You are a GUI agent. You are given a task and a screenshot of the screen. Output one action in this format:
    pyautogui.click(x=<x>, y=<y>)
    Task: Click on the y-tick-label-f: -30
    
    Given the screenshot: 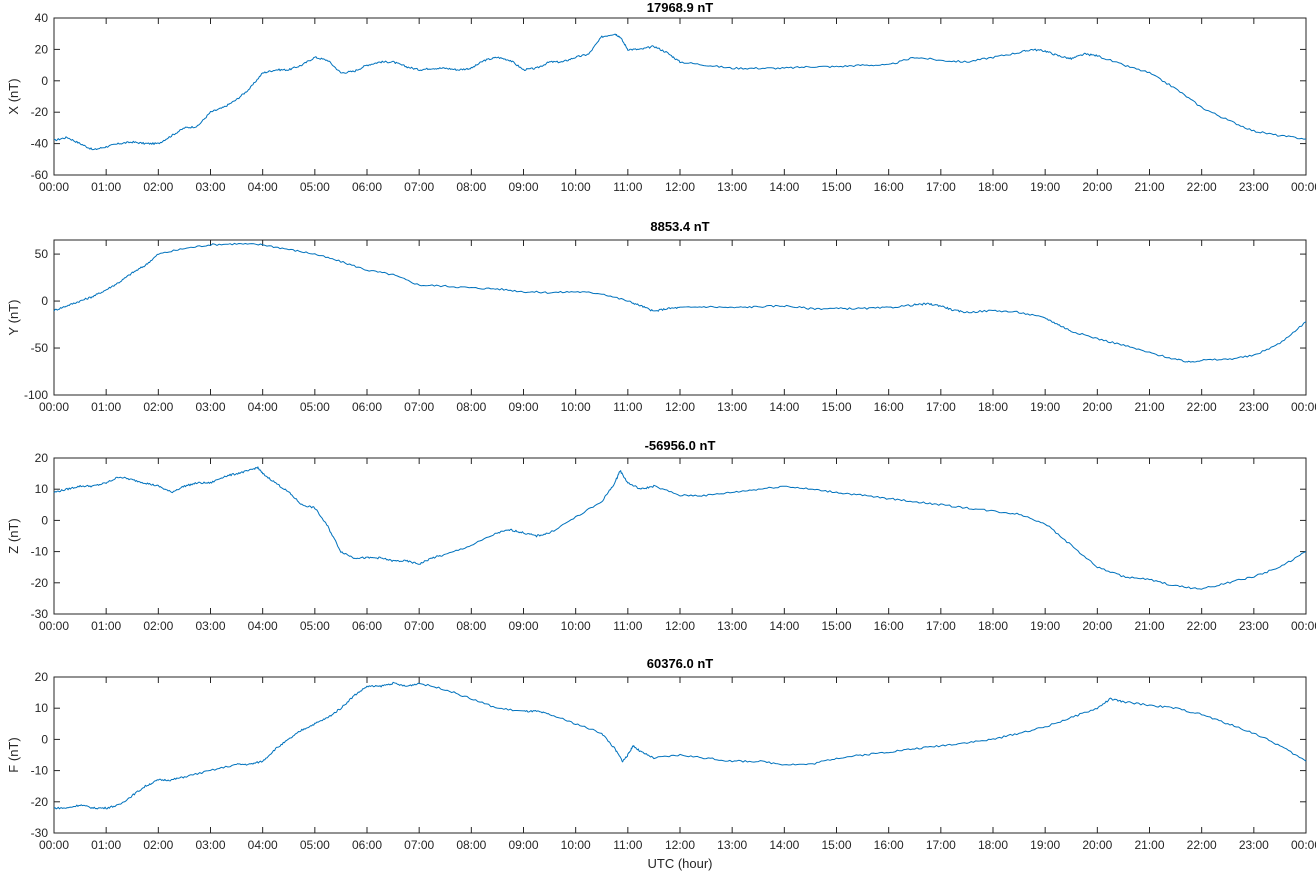 What is the action you would take?
    pyautogui.click(x=40, y=833)
    